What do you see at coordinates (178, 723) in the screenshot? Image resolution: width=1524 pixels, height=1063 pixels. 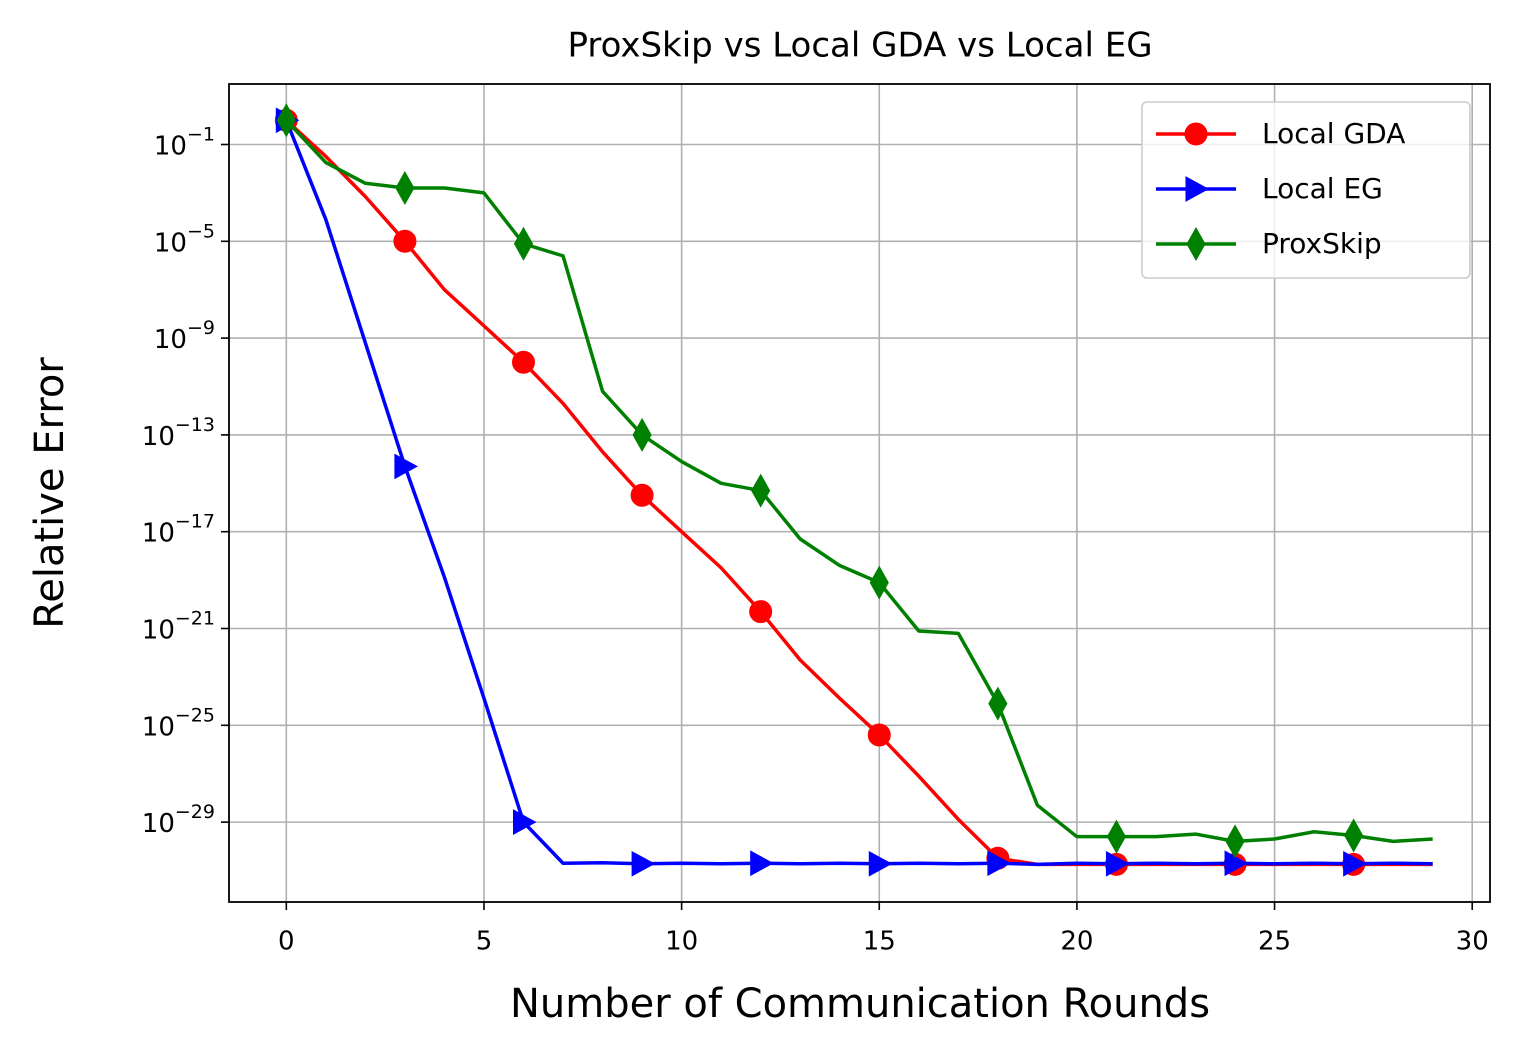 I see `y-tick-label: 10⁻²⁵` at bounding box center [178, 723].